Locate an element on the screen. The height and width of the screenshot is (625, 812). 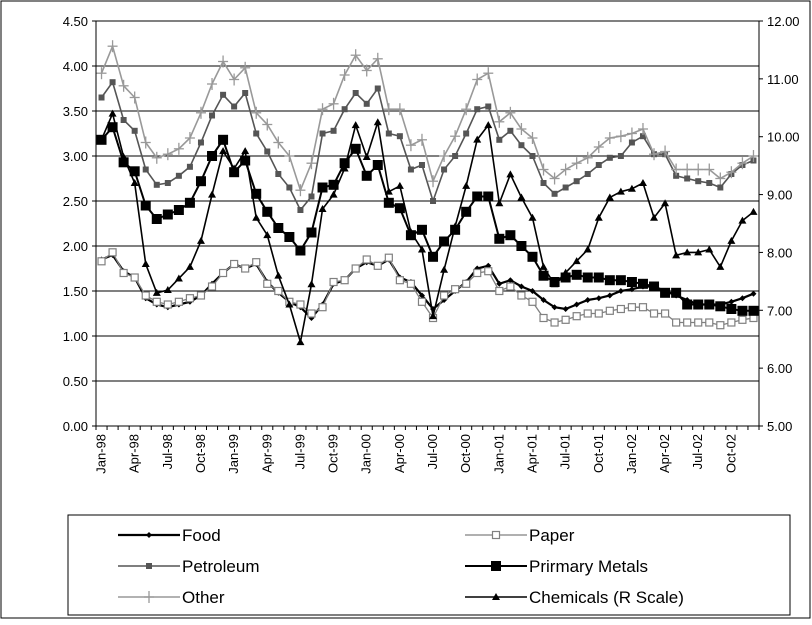
legend-label: Prirmary Metals is located at coordinates (588, 566).